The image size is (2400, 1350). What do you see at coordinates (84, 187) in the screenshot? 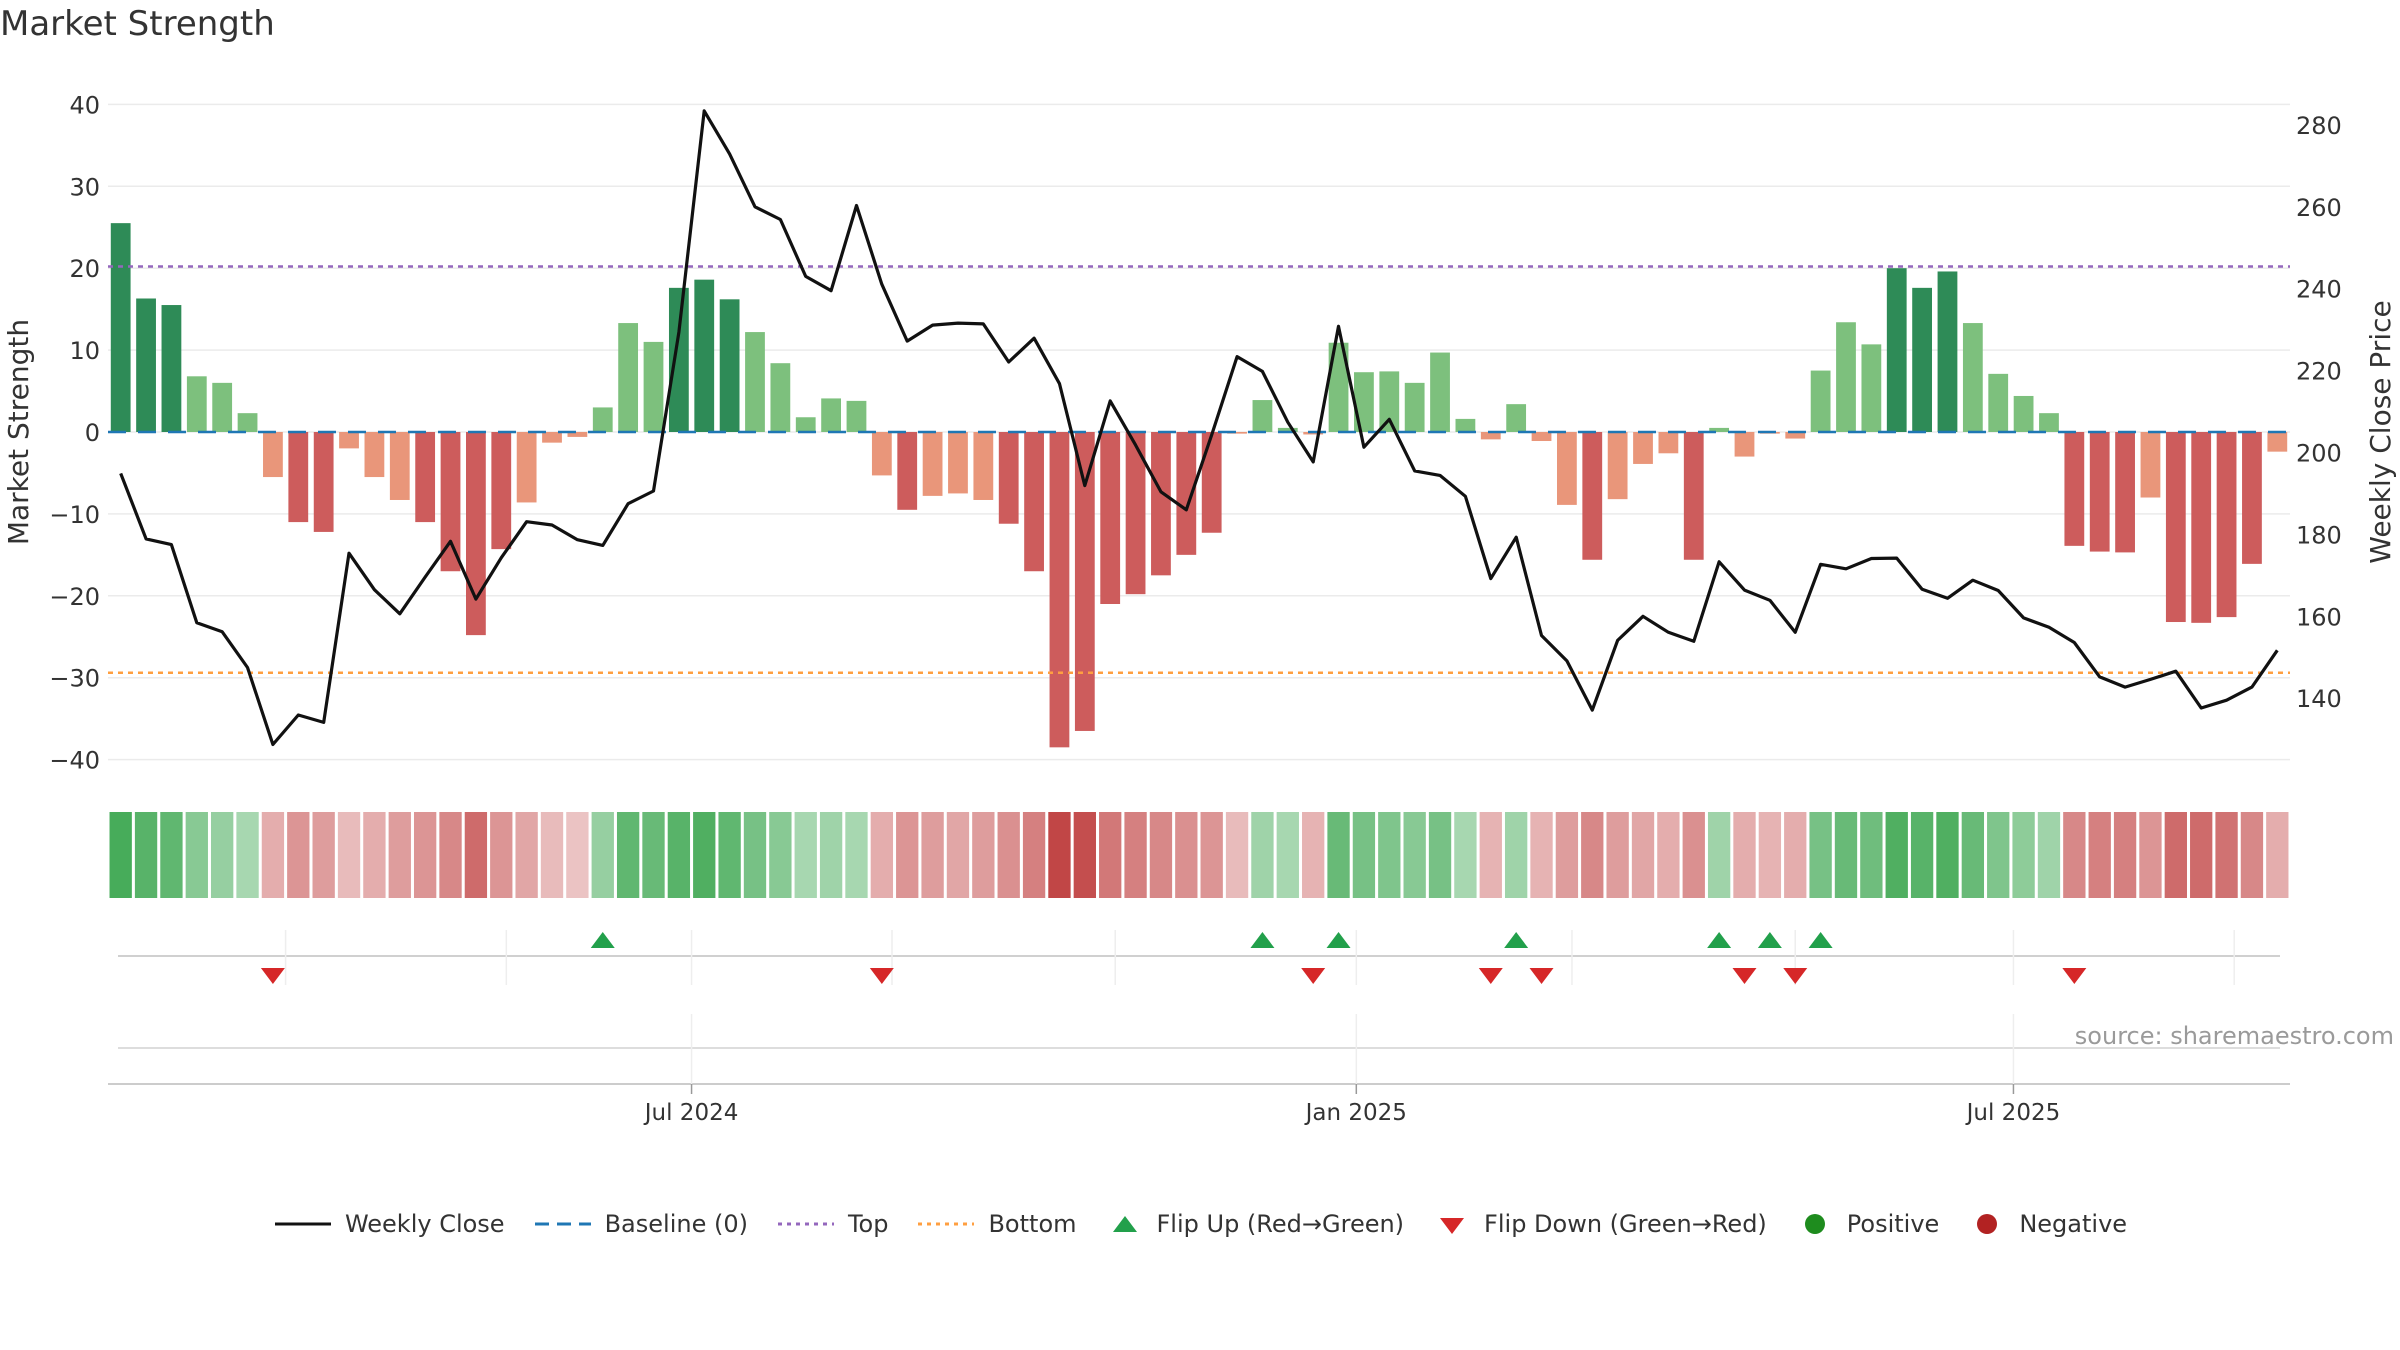
I see `y-tick-label-left: 30` at bounding box center [84, 187].